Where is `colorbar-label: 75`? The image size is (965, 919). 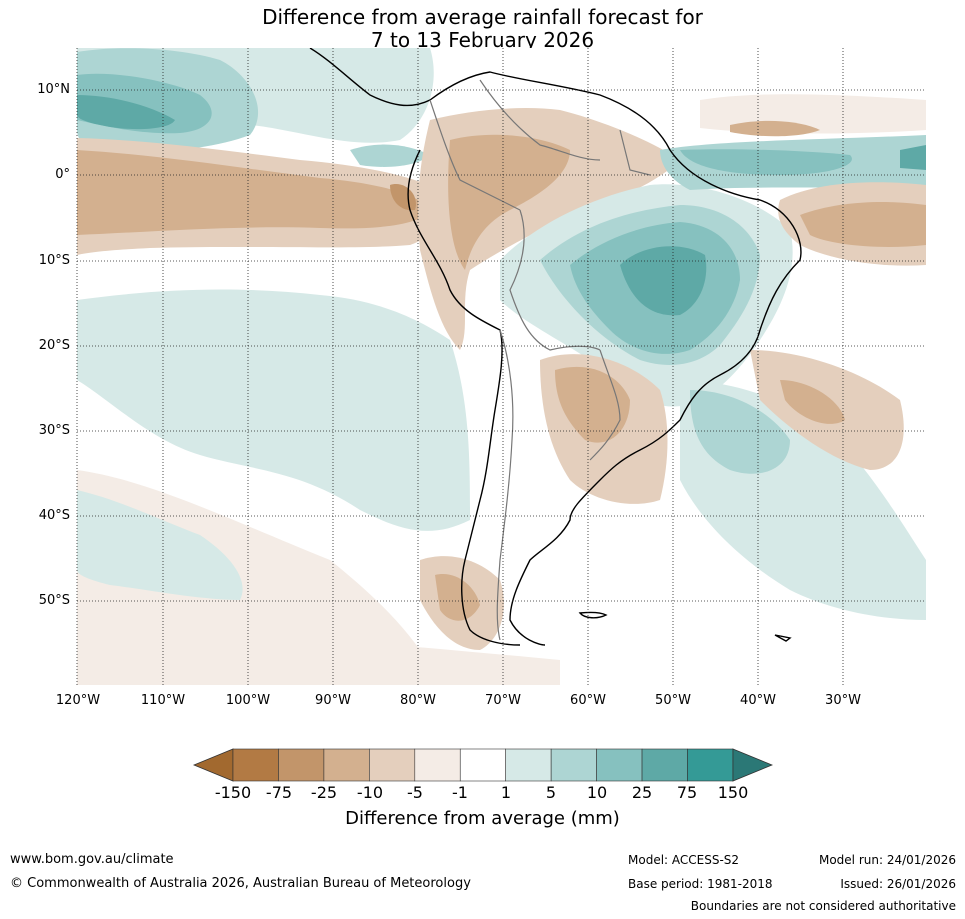
colorbar-label: 75 is located at coordinates (687, 792).